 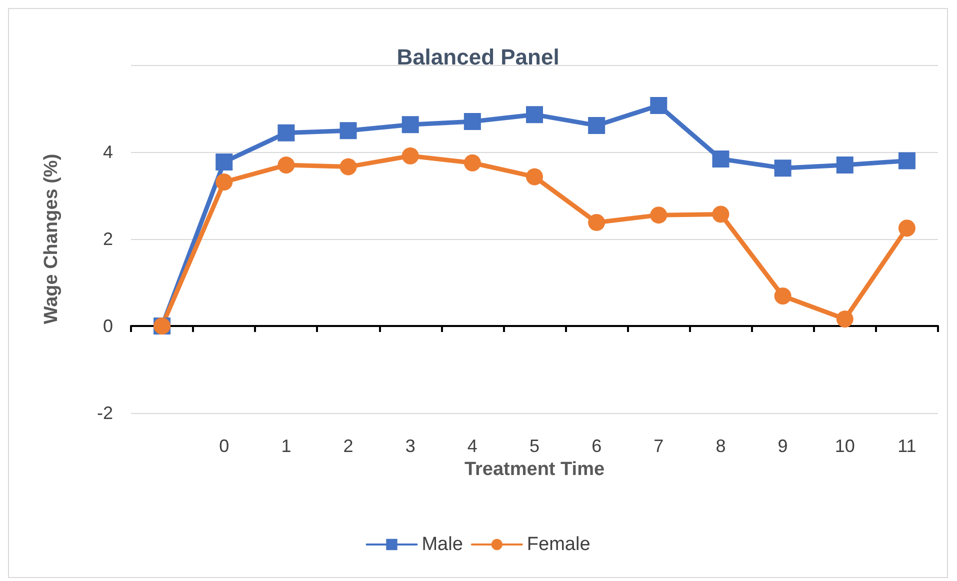 What do you see at coordinates (558, 544) in the screenshot?
I see `legend-label: Female` at bounding box center [558, 544].